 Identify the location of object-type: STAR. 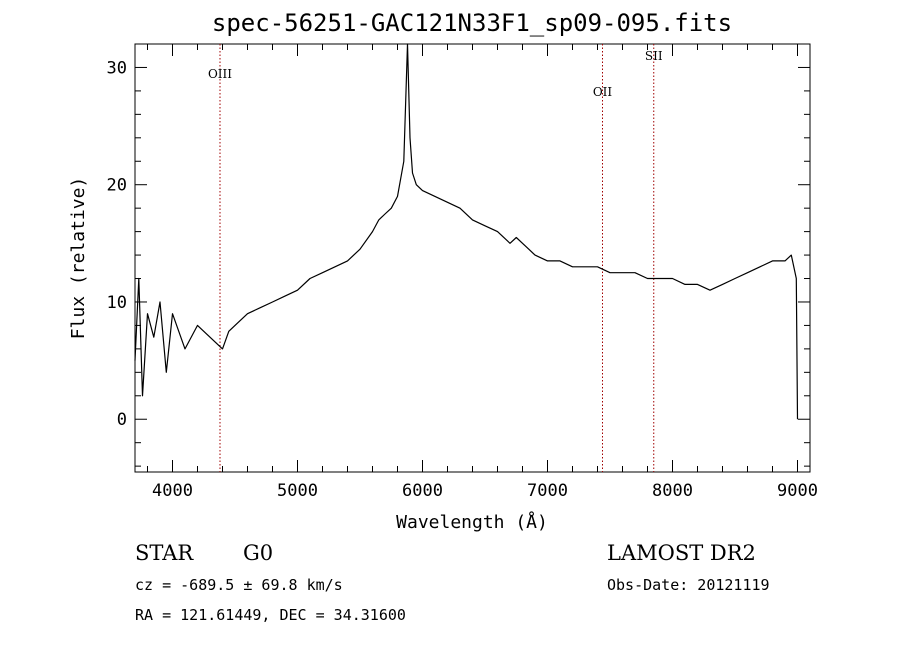
(164, 553).